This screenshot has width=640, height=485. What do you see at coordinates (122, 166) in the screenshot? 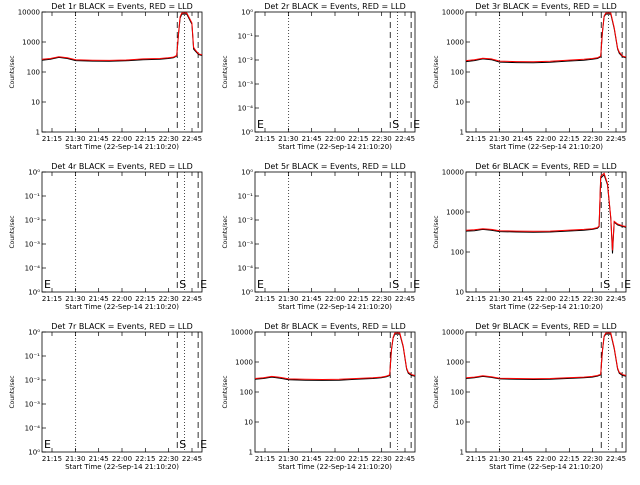
I see `panel-title: Det 4r BLACK = Events, RED = LLD` at bounding box center [122, 166].